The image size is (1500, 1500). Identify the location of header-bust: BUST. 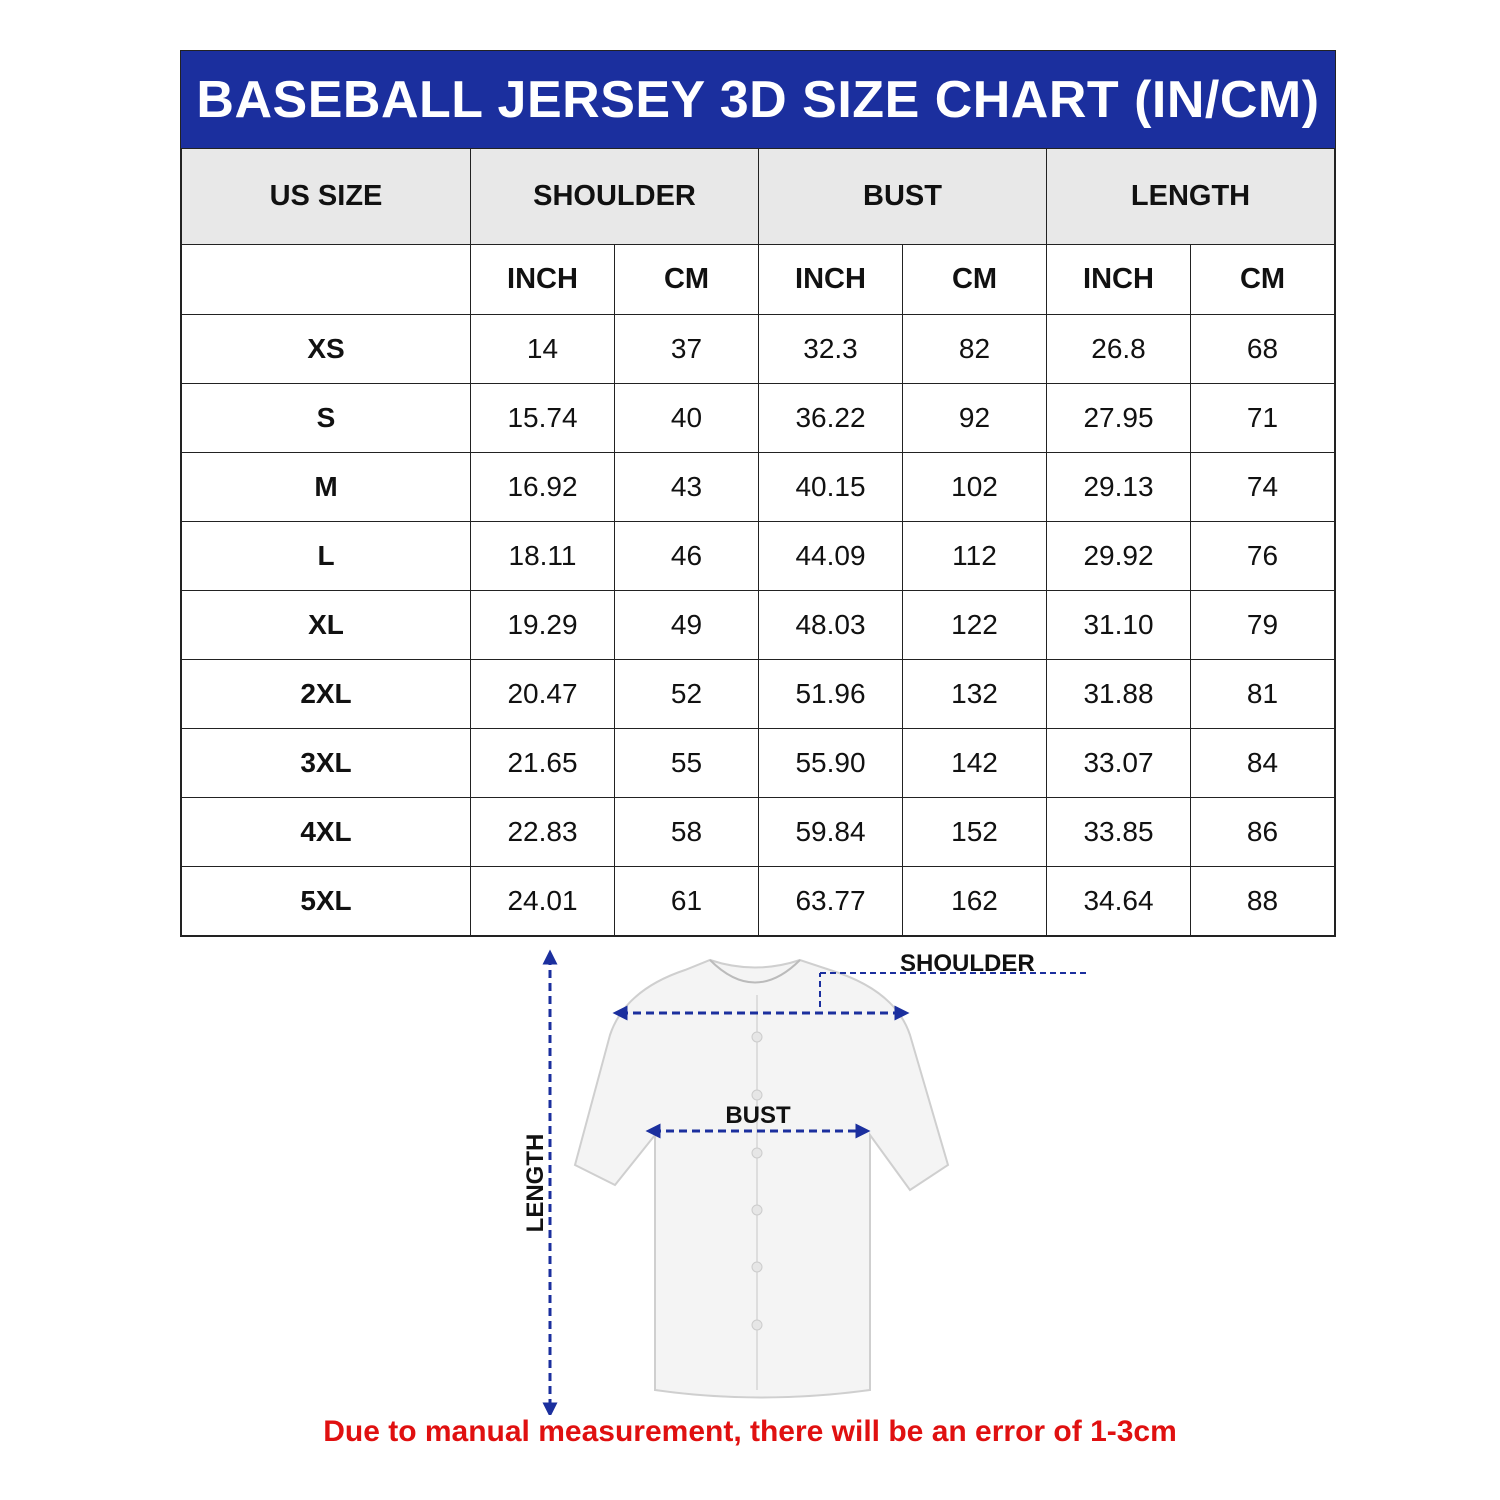
(902, 196).